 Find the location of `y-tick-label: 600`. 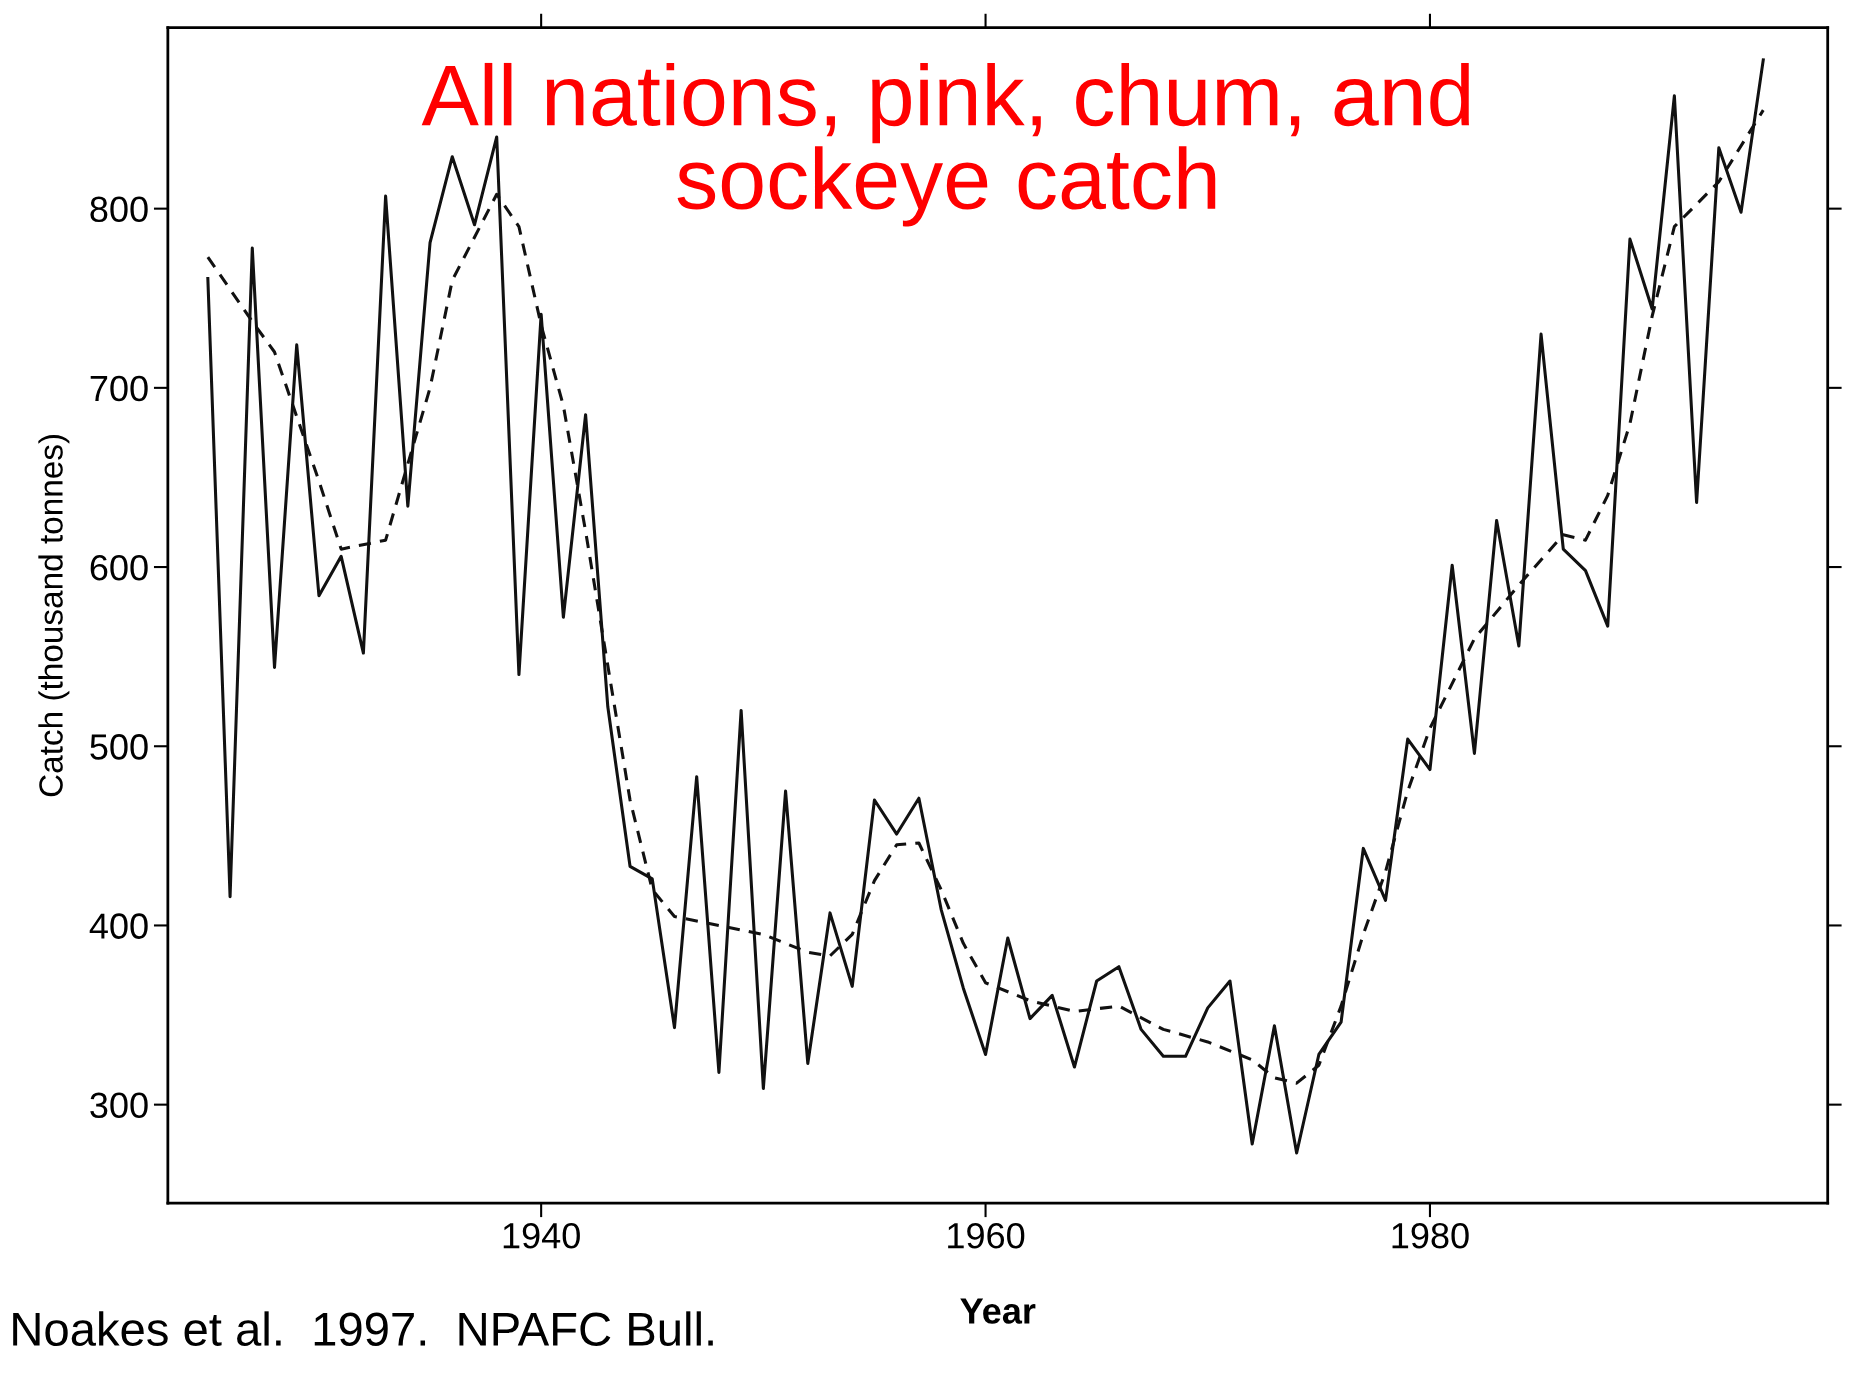

y-tick-label: 600 is located at coordinates (119, 567).